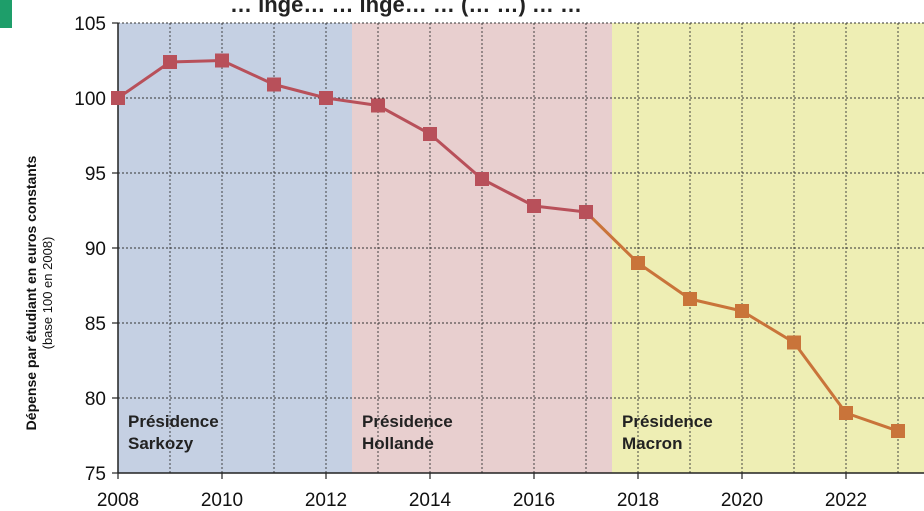  I want to click on data-point-2018, so click(638, 263).